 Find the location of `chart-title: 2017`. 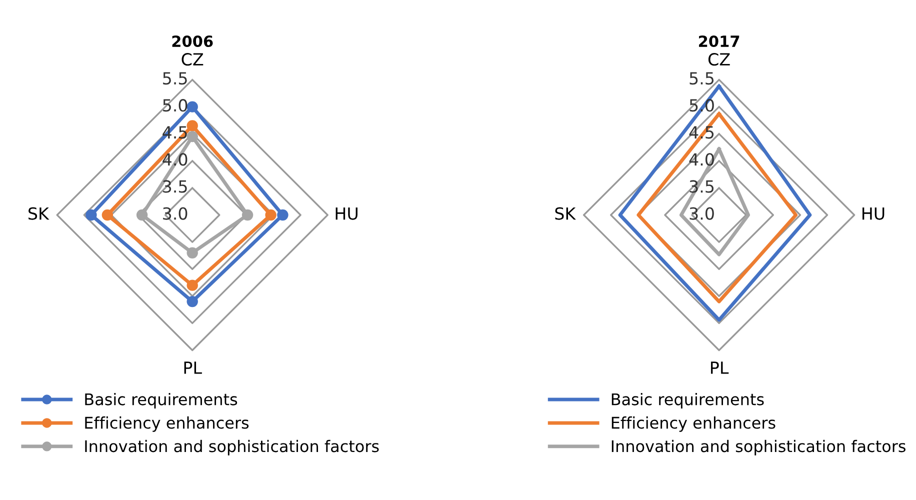

chart-title: 2017 is located at coordinates (719, 41).